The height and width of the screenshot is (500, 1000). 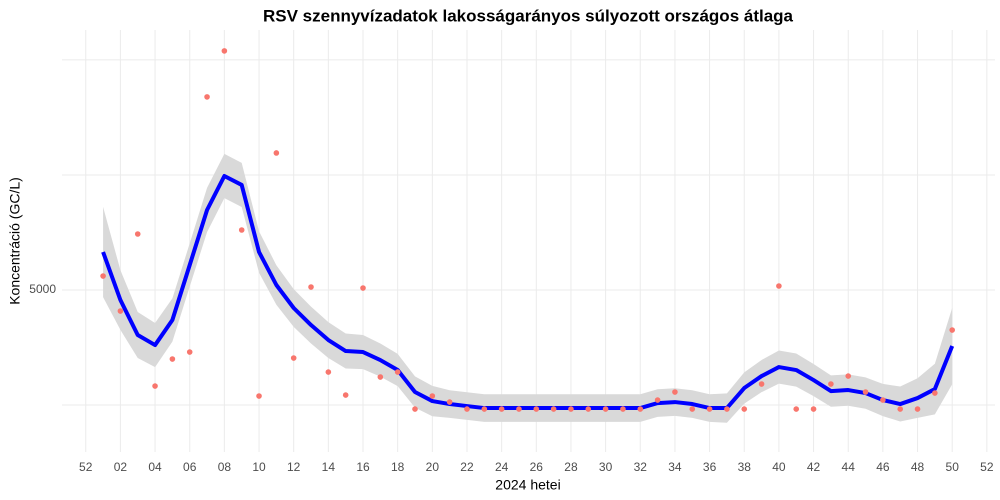 I want to click on x-tick-label: 38, so click(x=745, y=467).